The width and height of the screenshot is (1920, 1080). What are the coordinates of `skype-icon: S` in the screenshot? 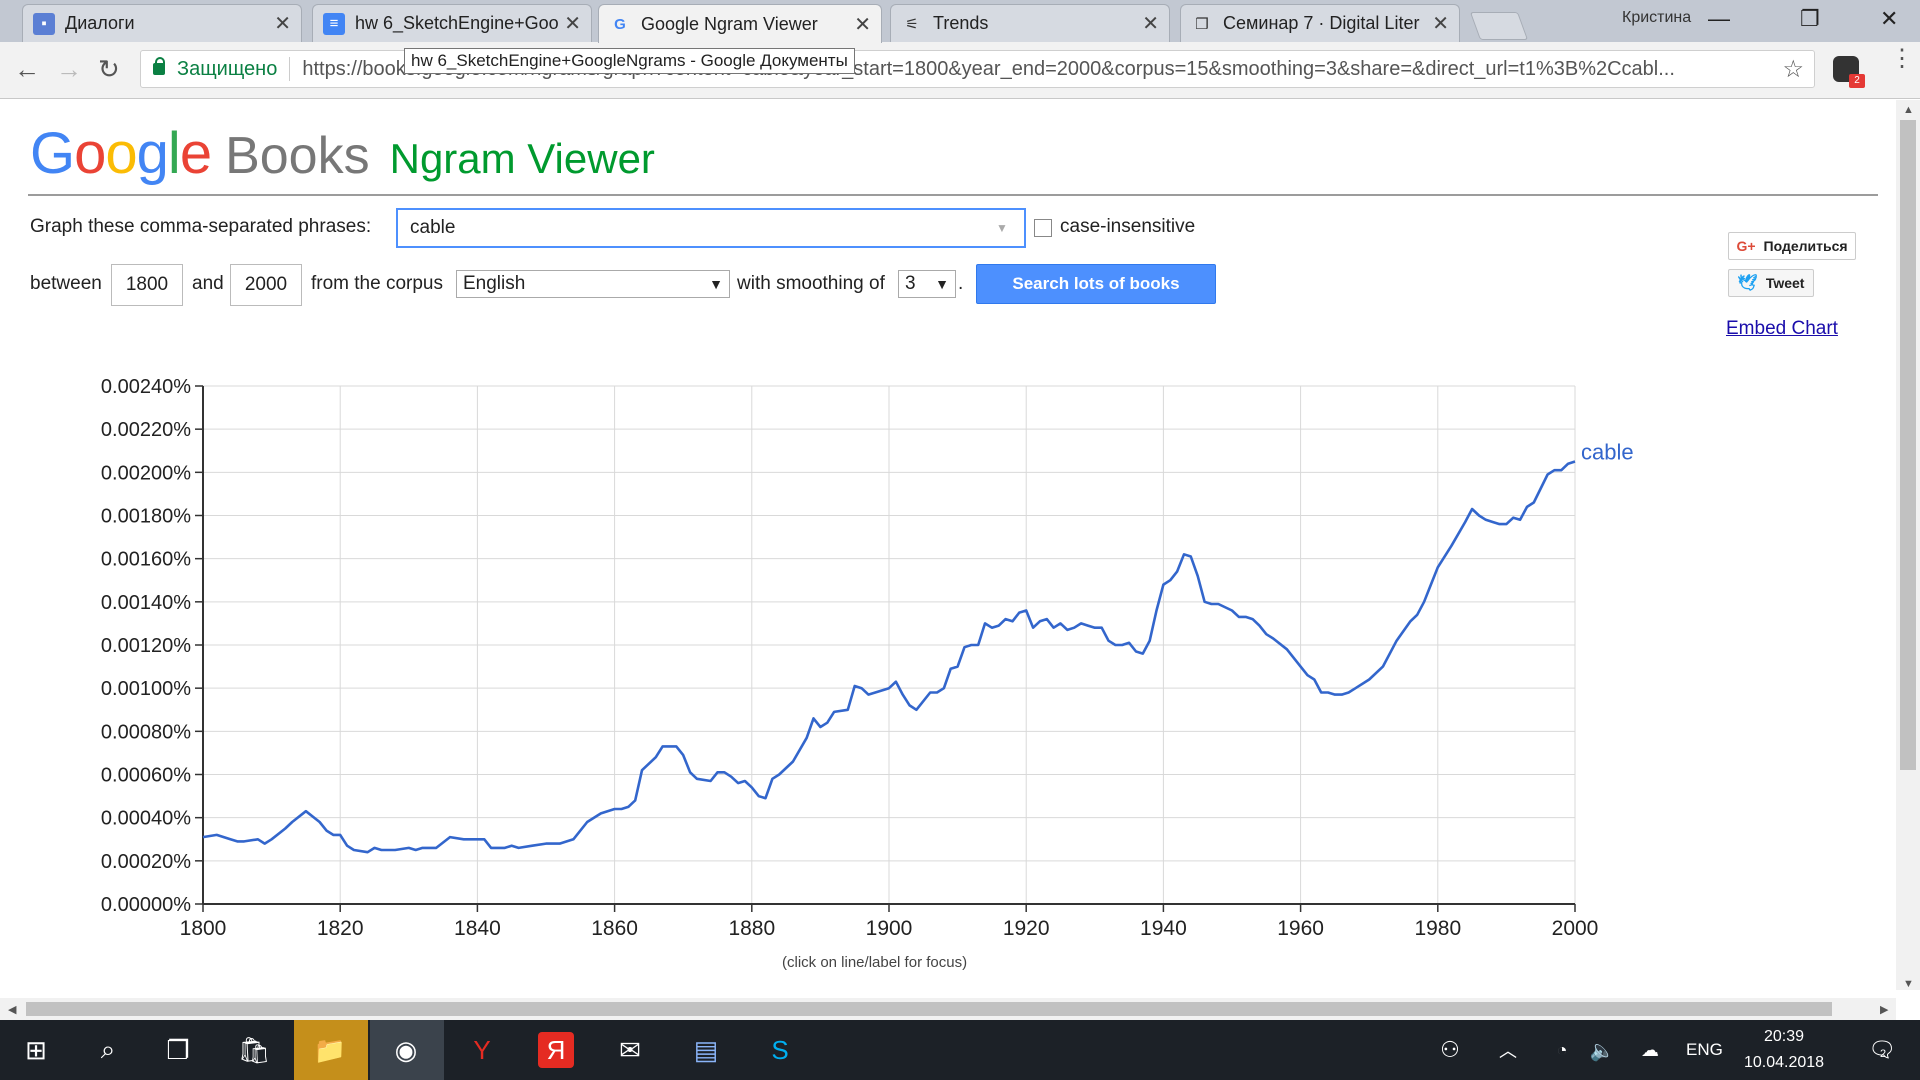 It's located at (780, 1049).